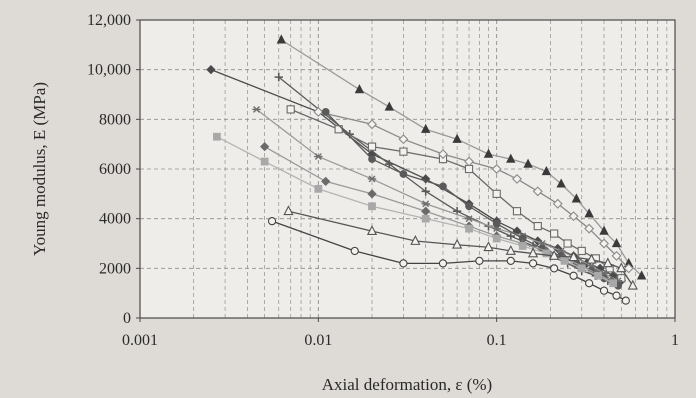 This screenshot has height=398, width=696. Describe the element at coordinates (675, 340) in the screenshot. I see `x-tick-label: 1` at that location.